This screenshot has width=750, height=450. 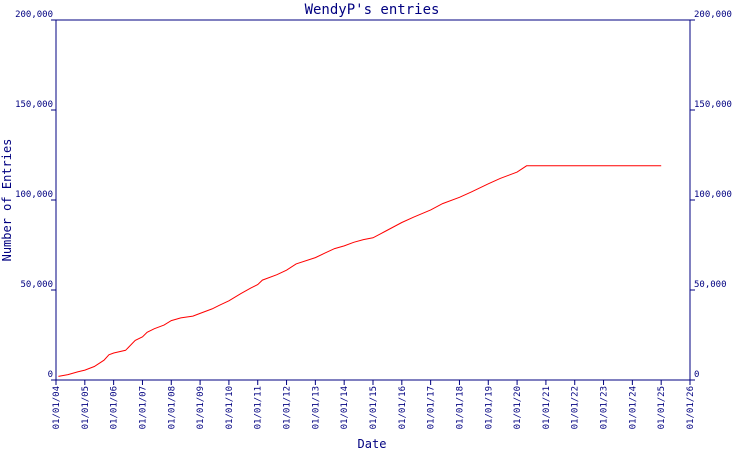 What do you see at coordinates (696, 375) in the screenshot?
I see `y-tick-label-right: 0` at bounding box center [696, 375].